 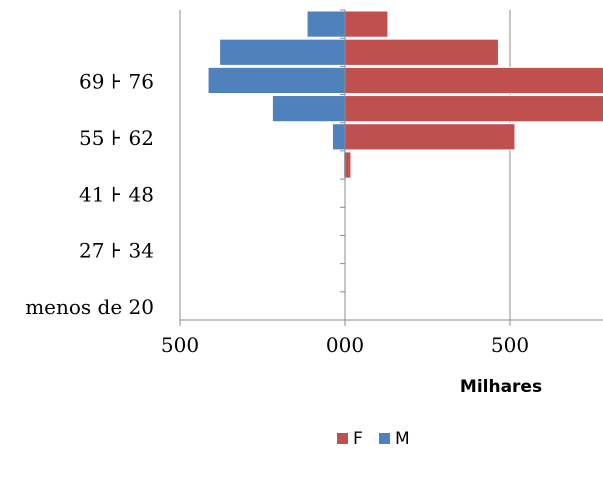 What do you see at coordinates (501, 387) in the screenshot?
I see `x-axis-title: Milhares` at bounding box center [501, 387].